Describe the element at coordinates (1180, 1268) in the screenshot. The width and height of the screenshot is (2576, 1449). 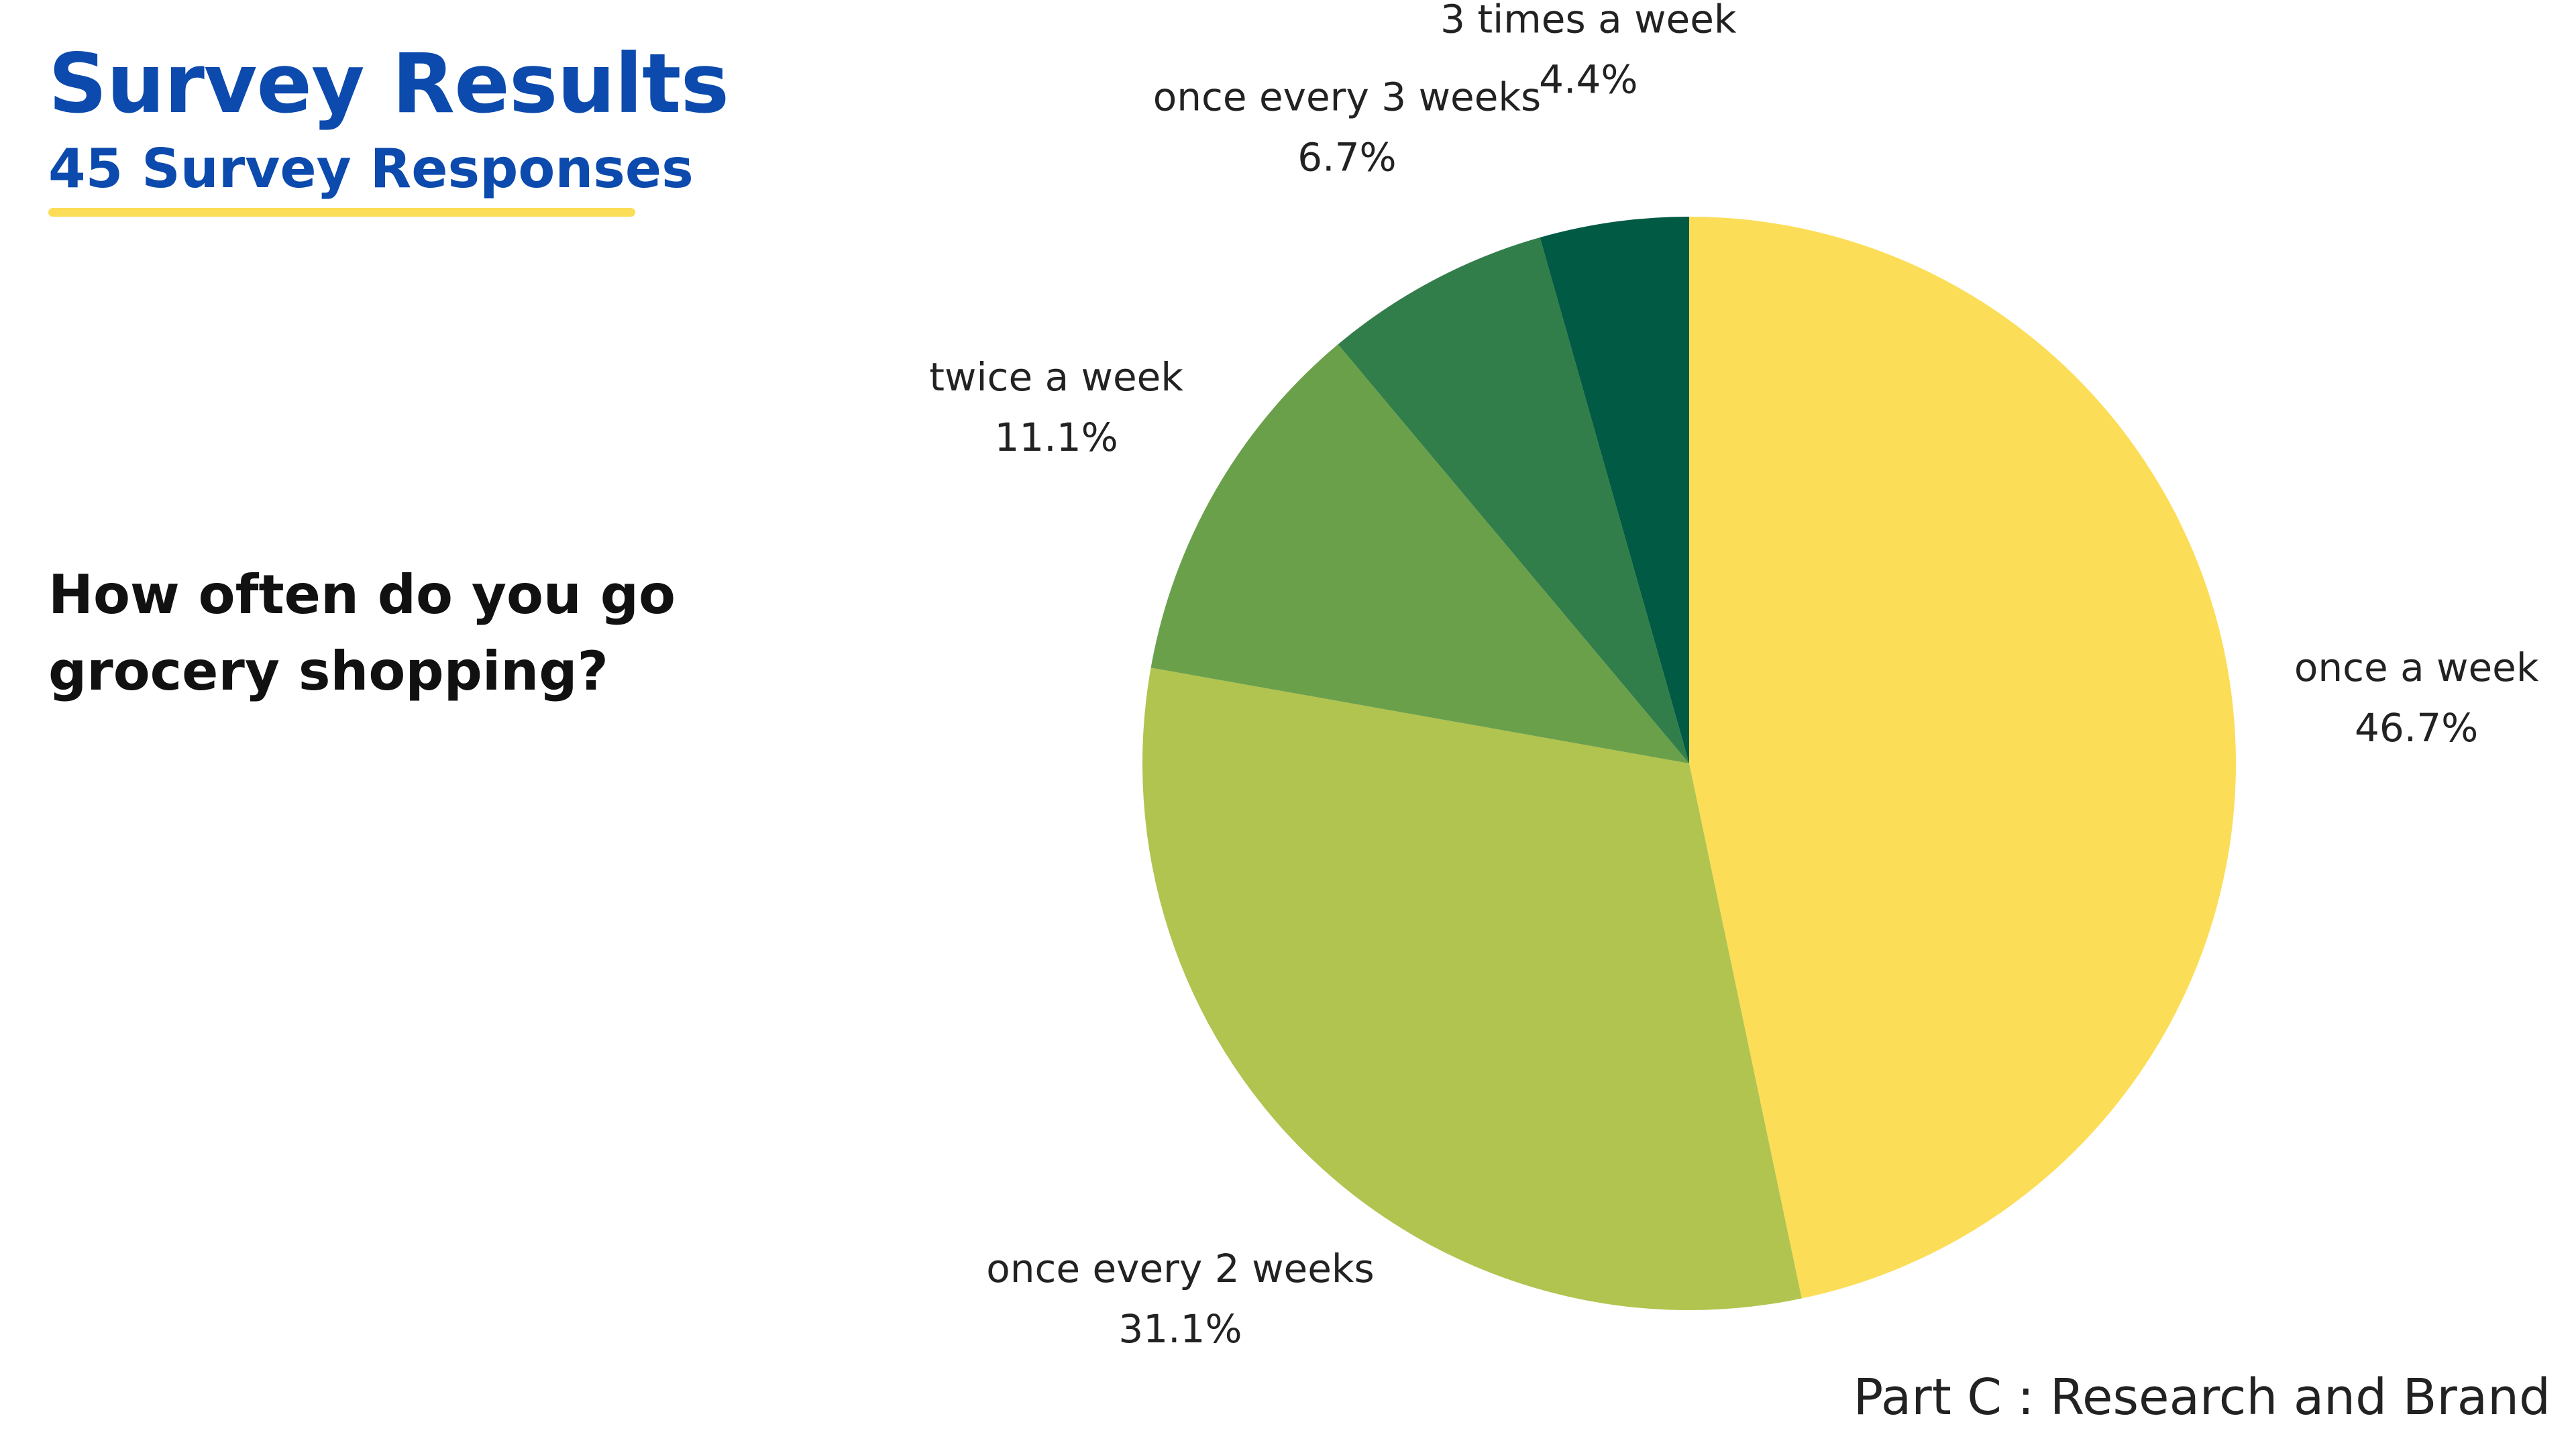
I see `slice-category-label: once every 2 weeks` at that location.